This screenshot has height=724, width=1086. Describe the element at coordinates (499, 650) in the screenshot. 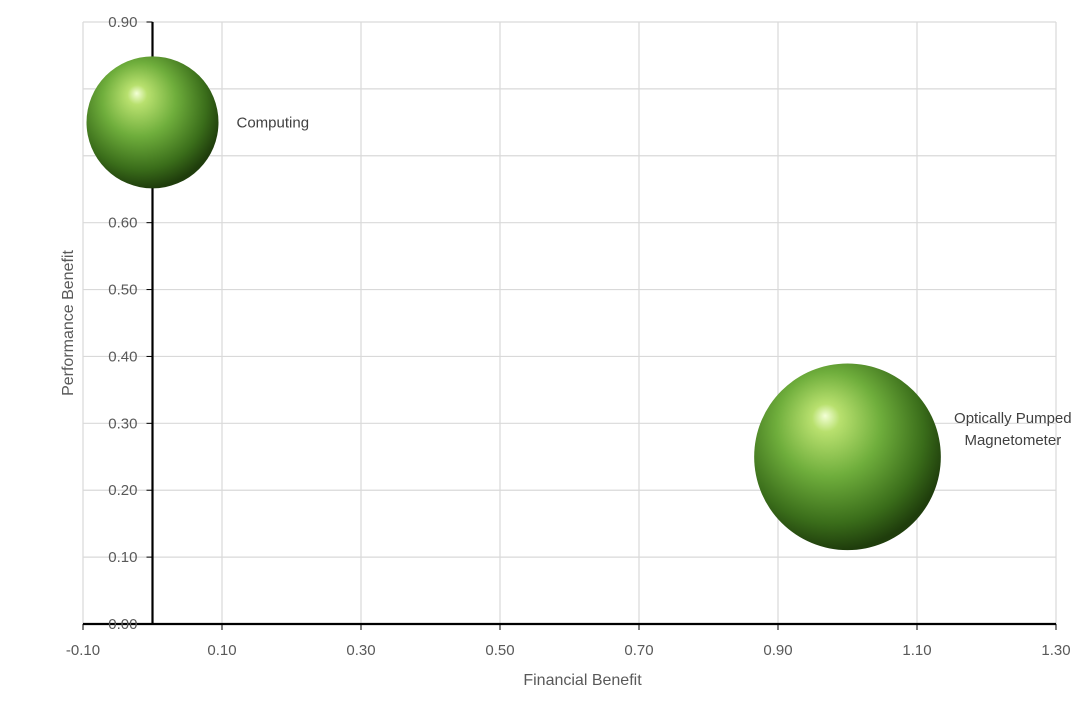

I see `x-tick-label: 0.50` at that location.